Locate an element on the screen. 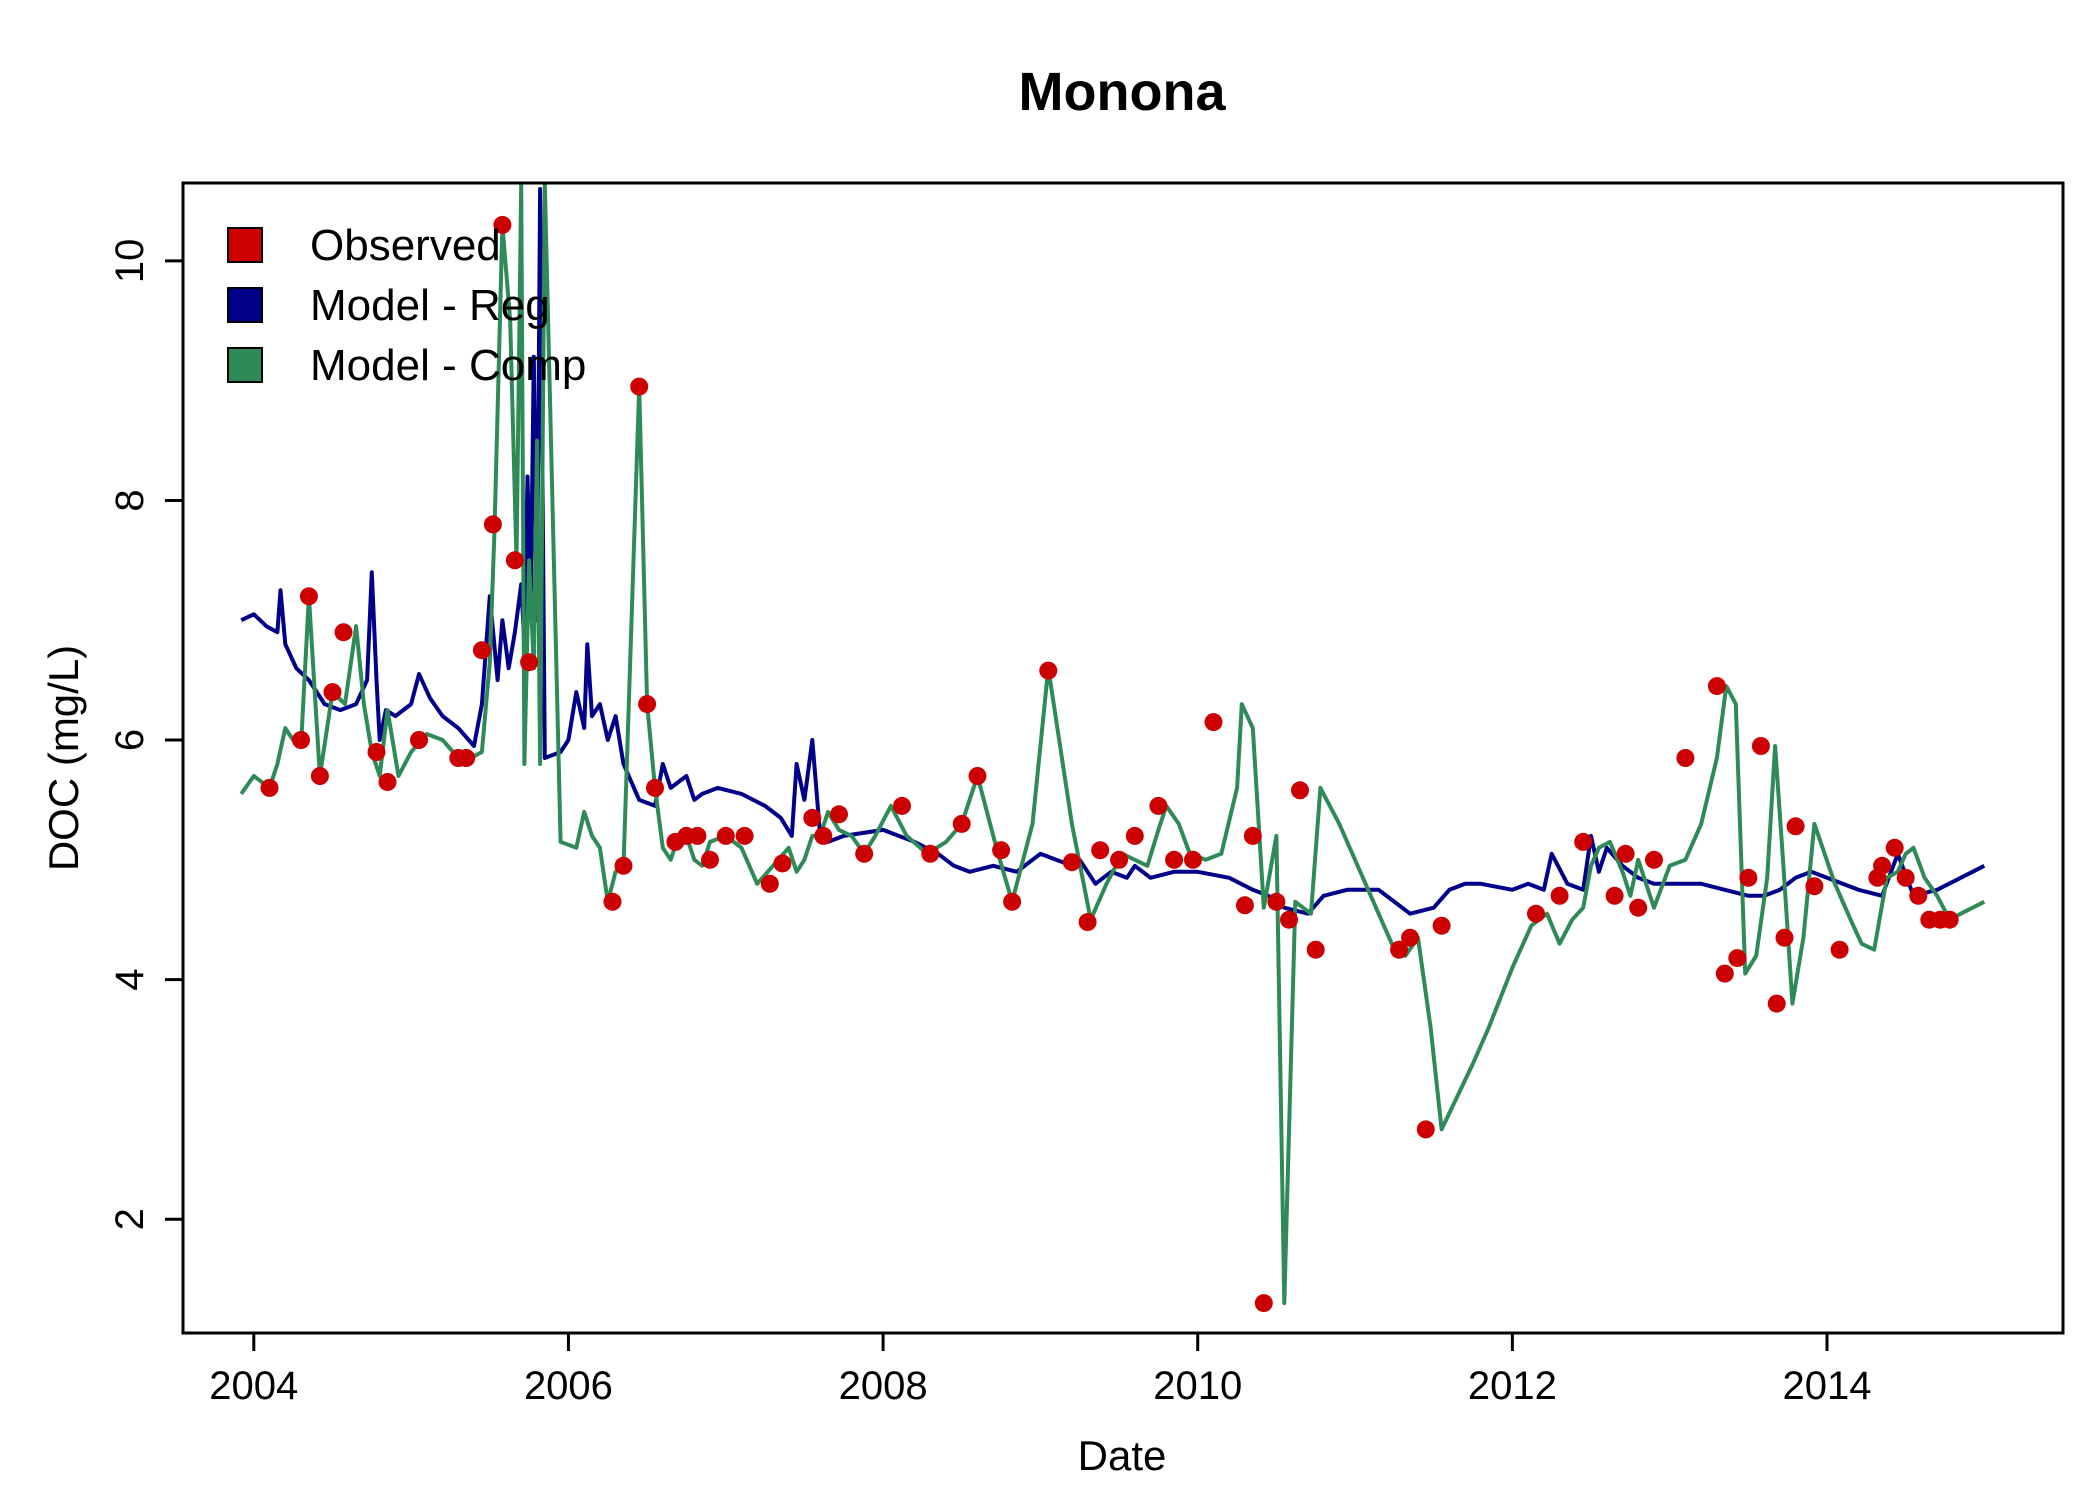 The image size is (2100, 1500). legend: Observed Model - Reg Model - Comp is located at coordinates (406, 305).